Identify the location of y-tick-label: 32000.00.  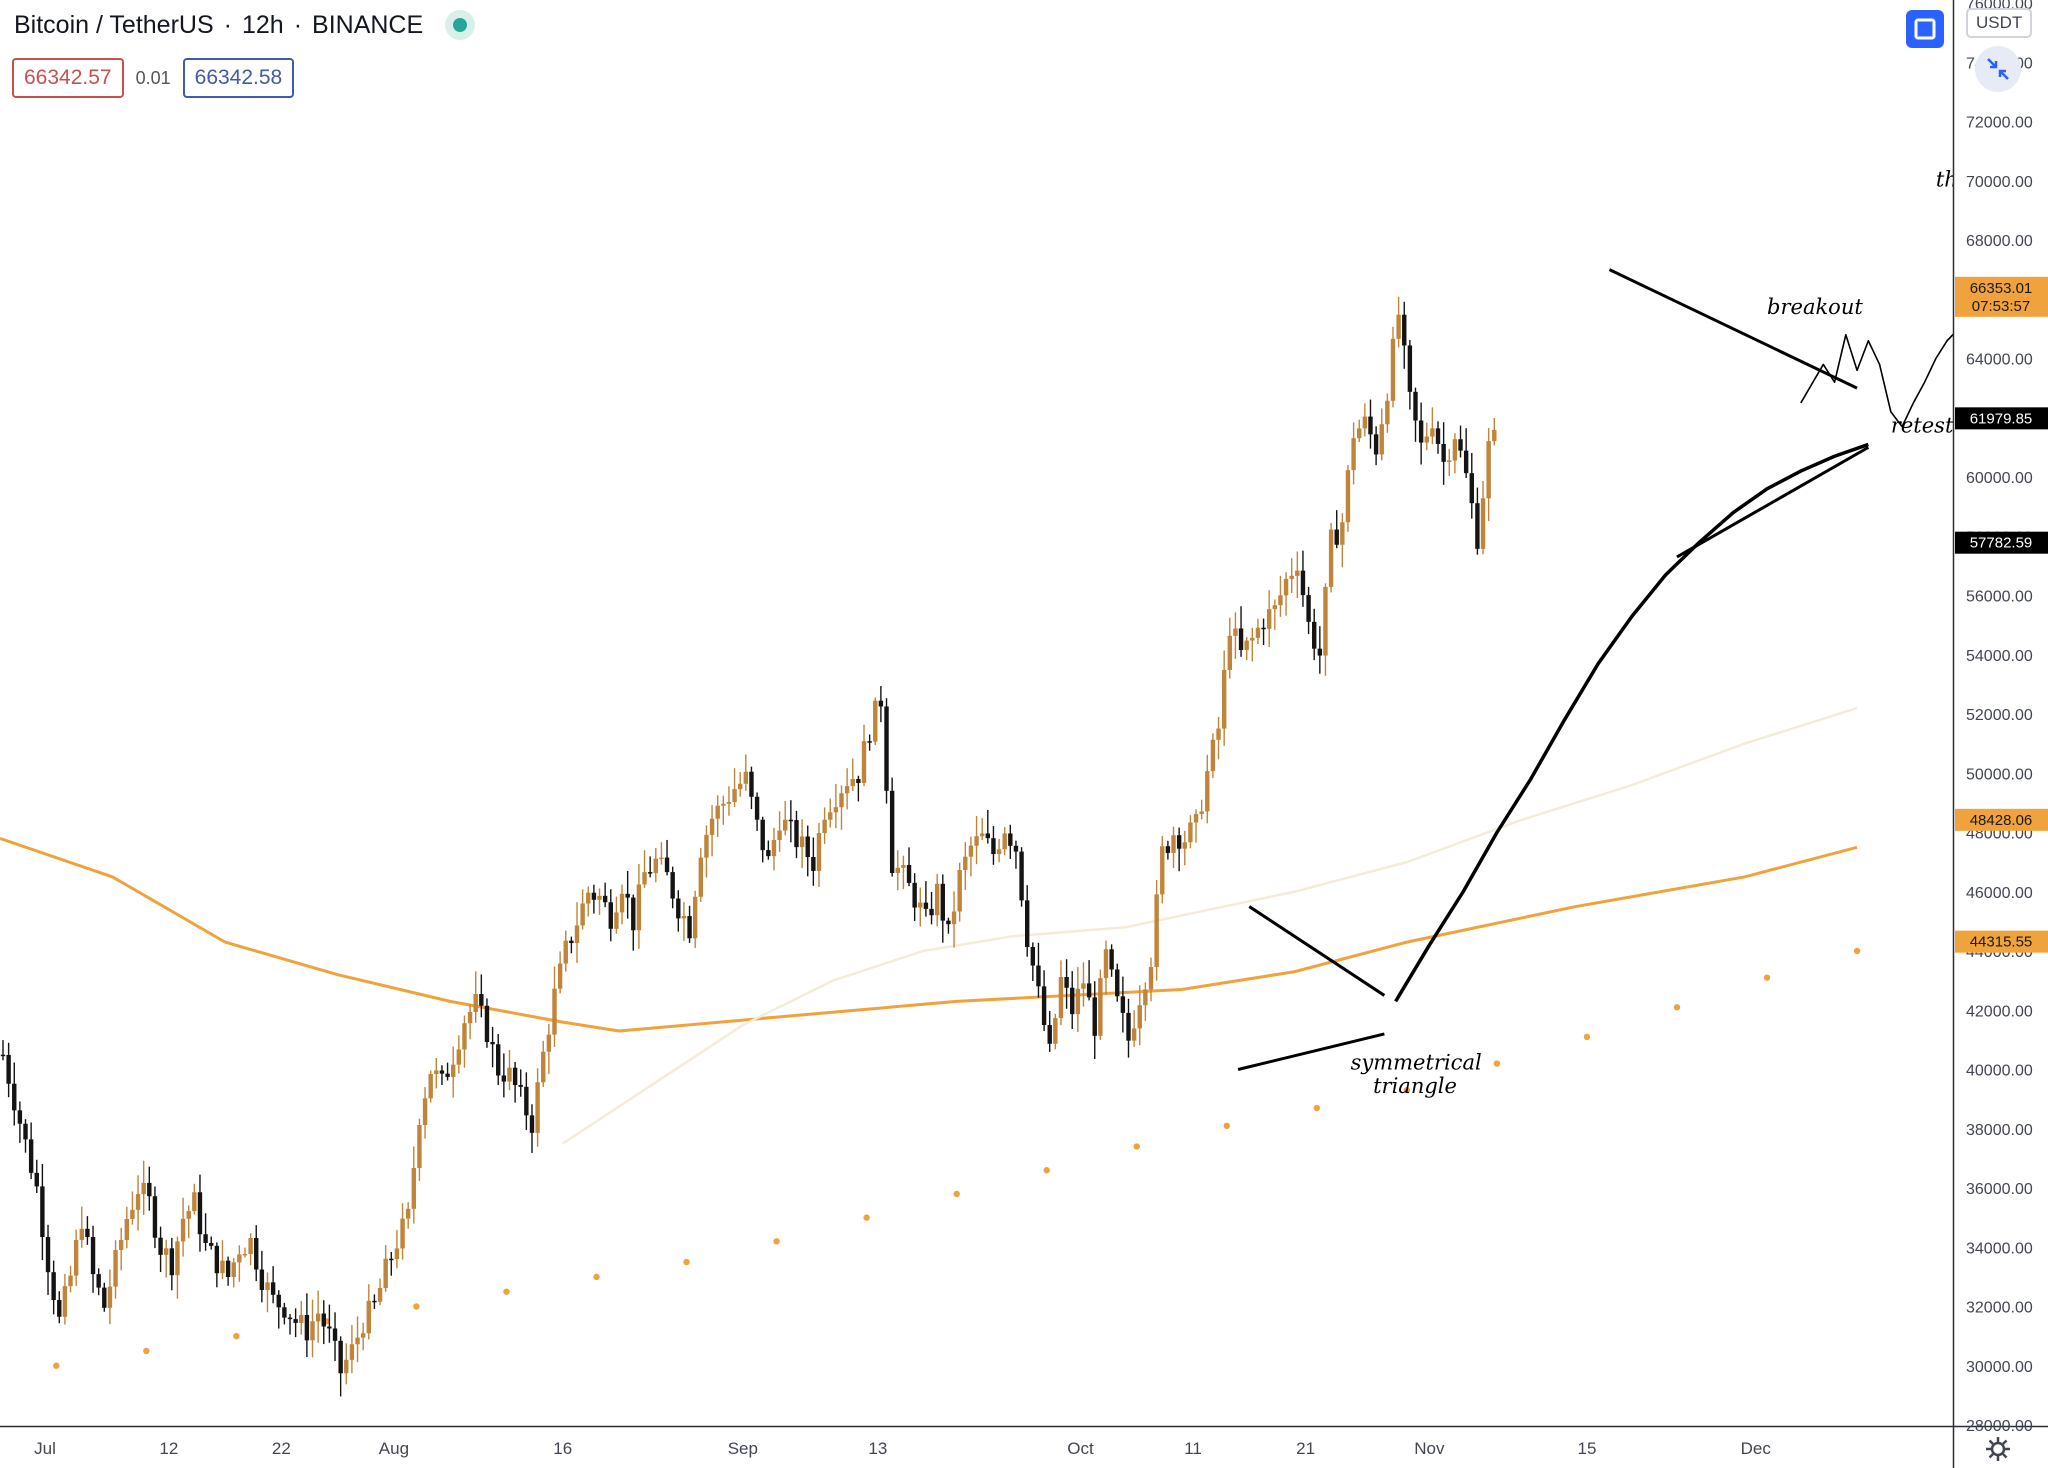
(1999, 1308).